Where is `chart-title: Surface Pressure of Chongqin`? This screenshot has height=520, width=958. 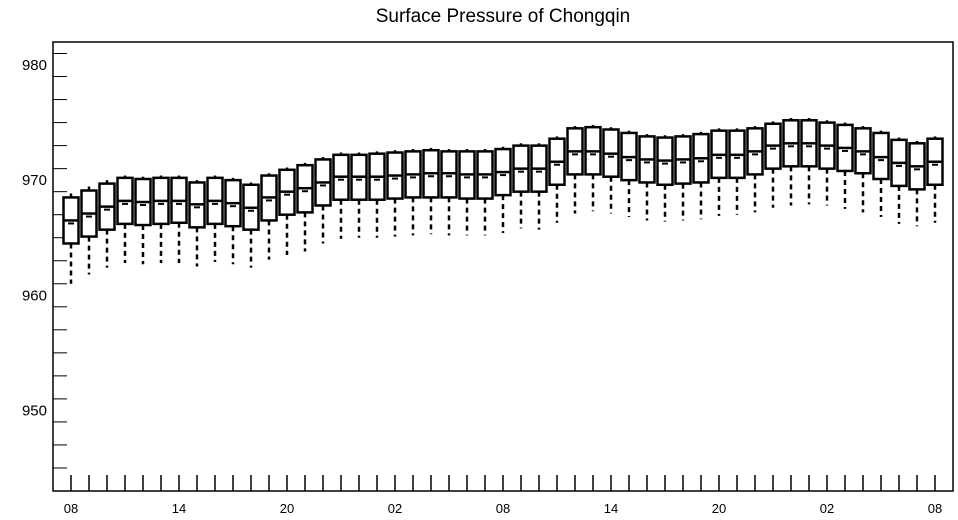
chart-title: Surface Pressure of Chongqin is located at coordinates (503, 16).